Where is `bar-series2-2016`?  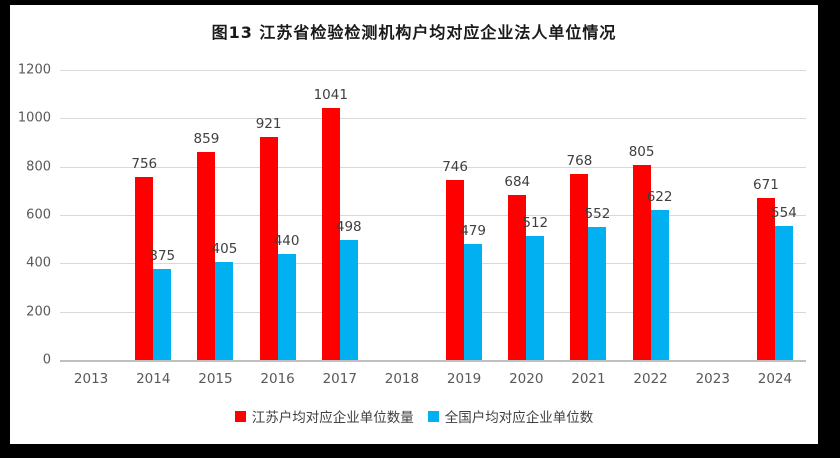 bar-series2-2016 is located at coordinates (286, 306).